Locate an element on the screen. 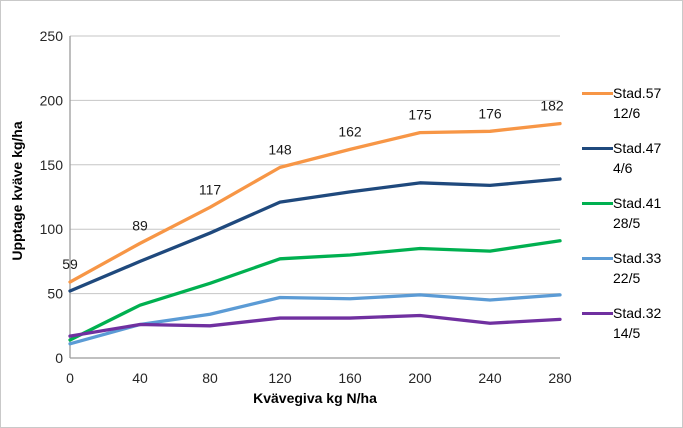 The width and height of the screenshot is (683, 428). y-axis-title: Upptage kväve kg/ha is located at coordinates (17, 191).